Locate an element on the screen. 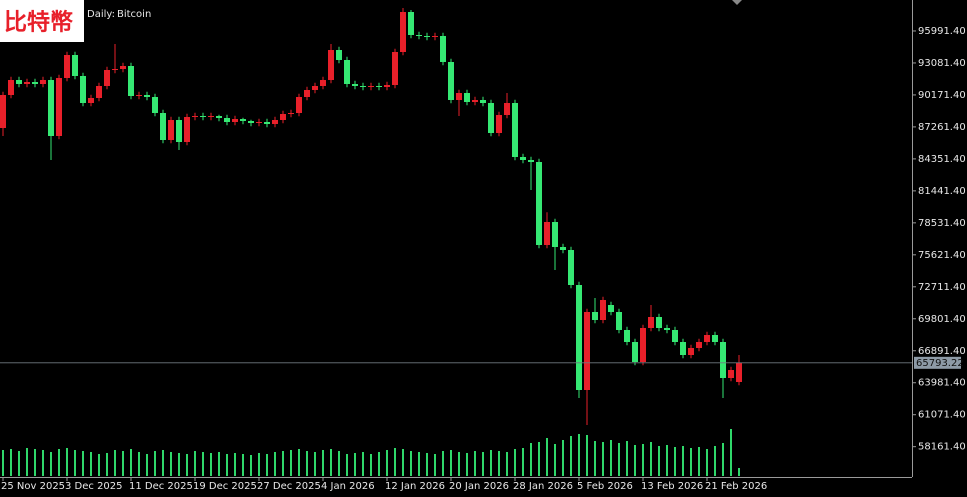 The width and height of the screenshot is (967, 497). y-tick-label: 81441.40 is located at coordinates (942, 191).